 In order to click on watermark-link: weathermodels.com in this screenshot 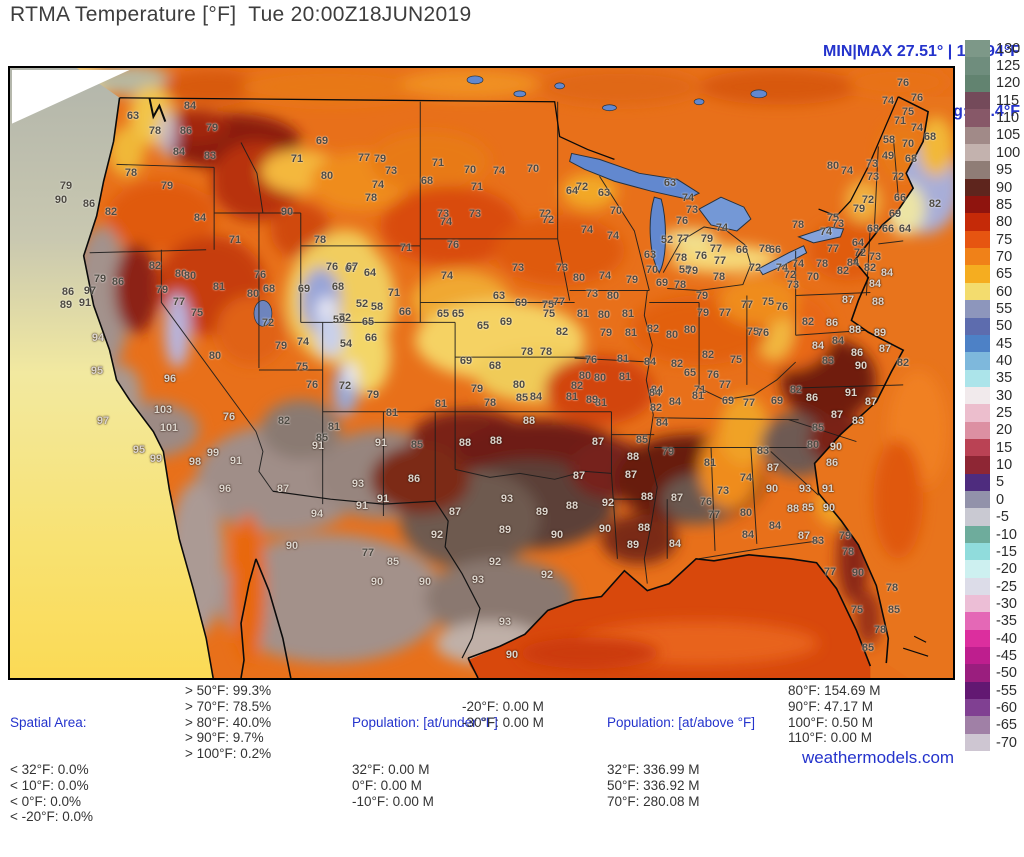, I will do `click(878, 757)`.